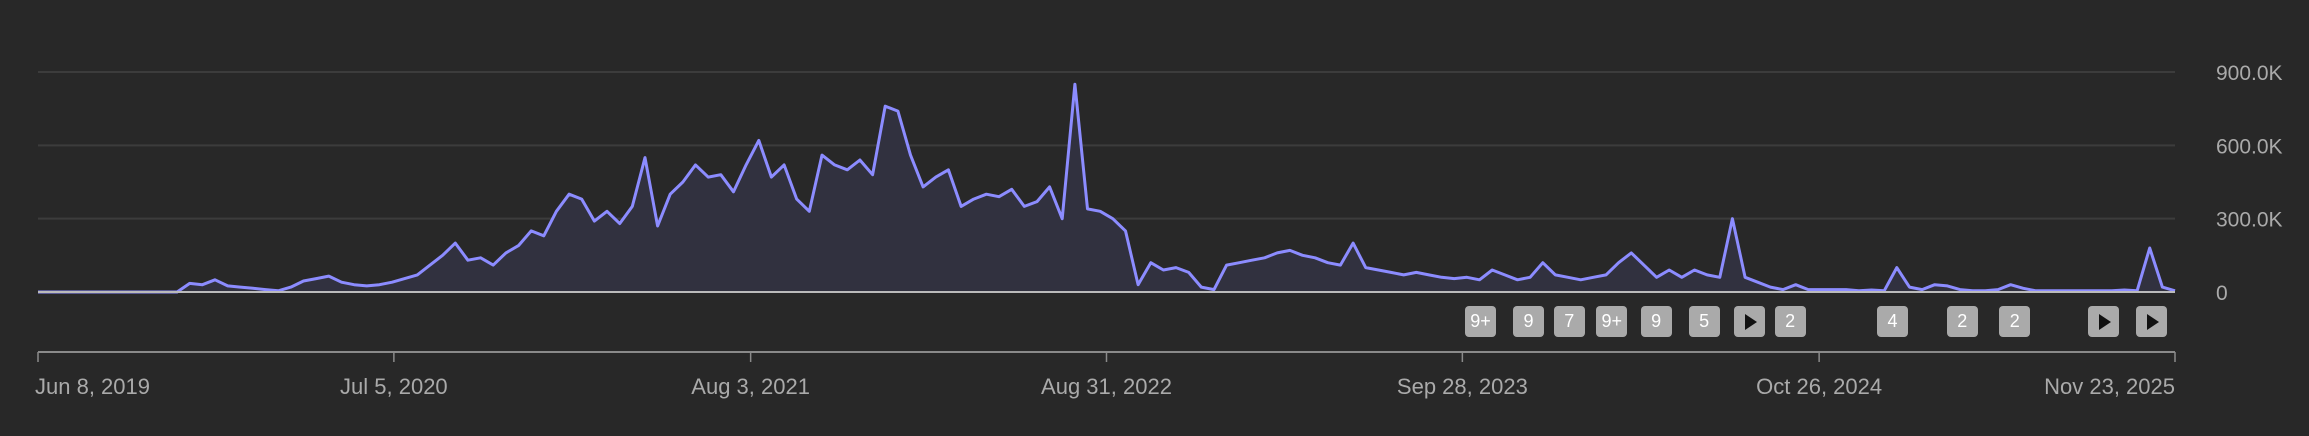 The height and width of the screenshot is (436, 2309). Describe the element at coordinates (1106, 386) in the screenshot. I see `x-tick-label: Aug 31, 2022` at that location.